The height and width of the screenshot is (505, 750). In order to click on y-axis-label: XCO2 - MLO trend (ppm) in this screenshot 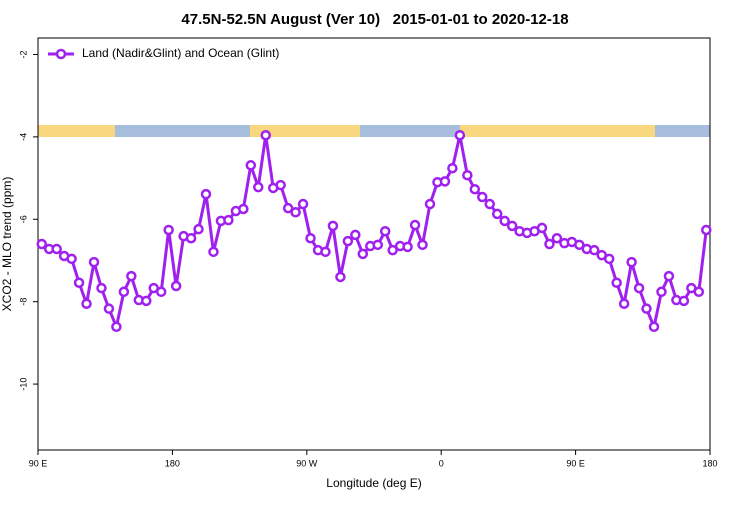, I will do `click(7, 244)`.